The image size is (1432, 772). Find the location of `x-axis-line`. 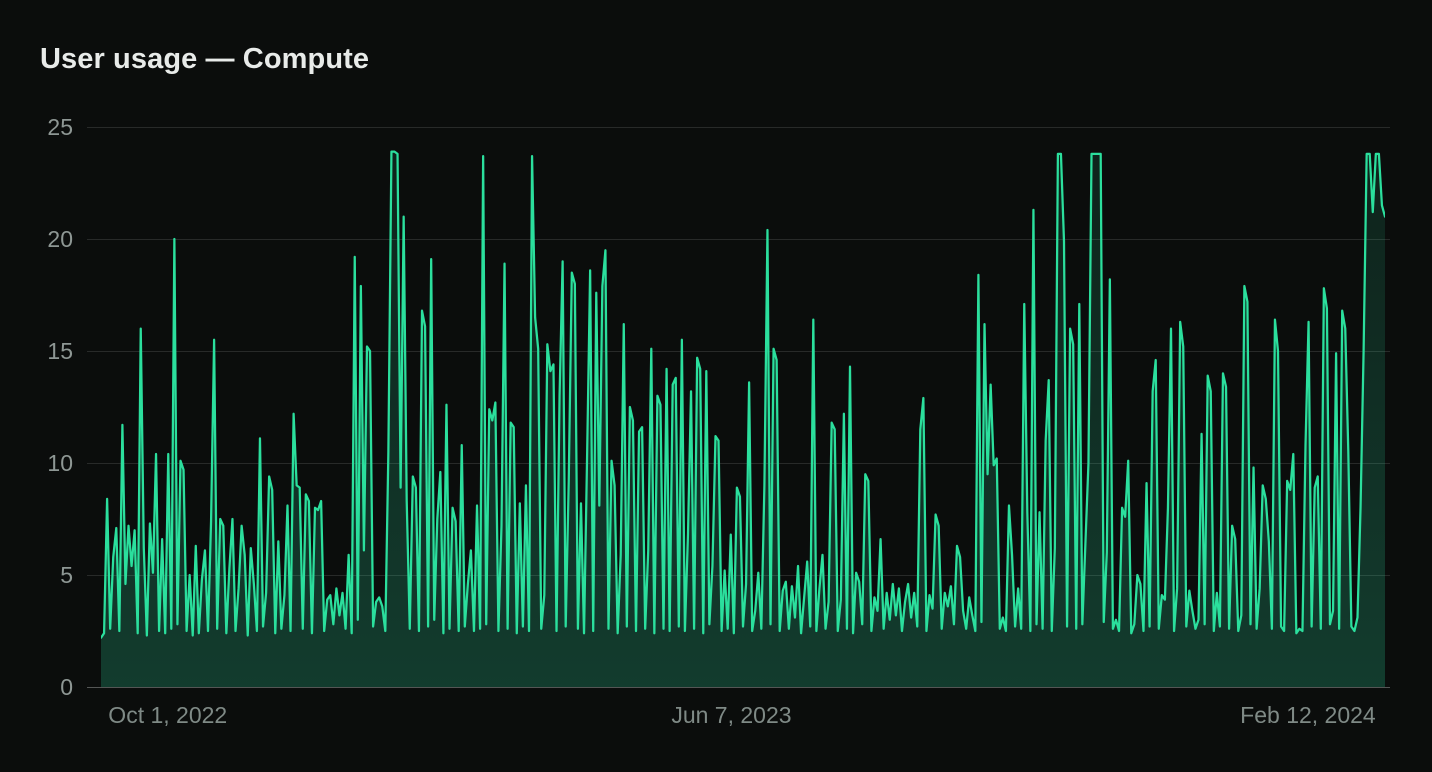

x-axis-line is located at coordinates (738, 687).